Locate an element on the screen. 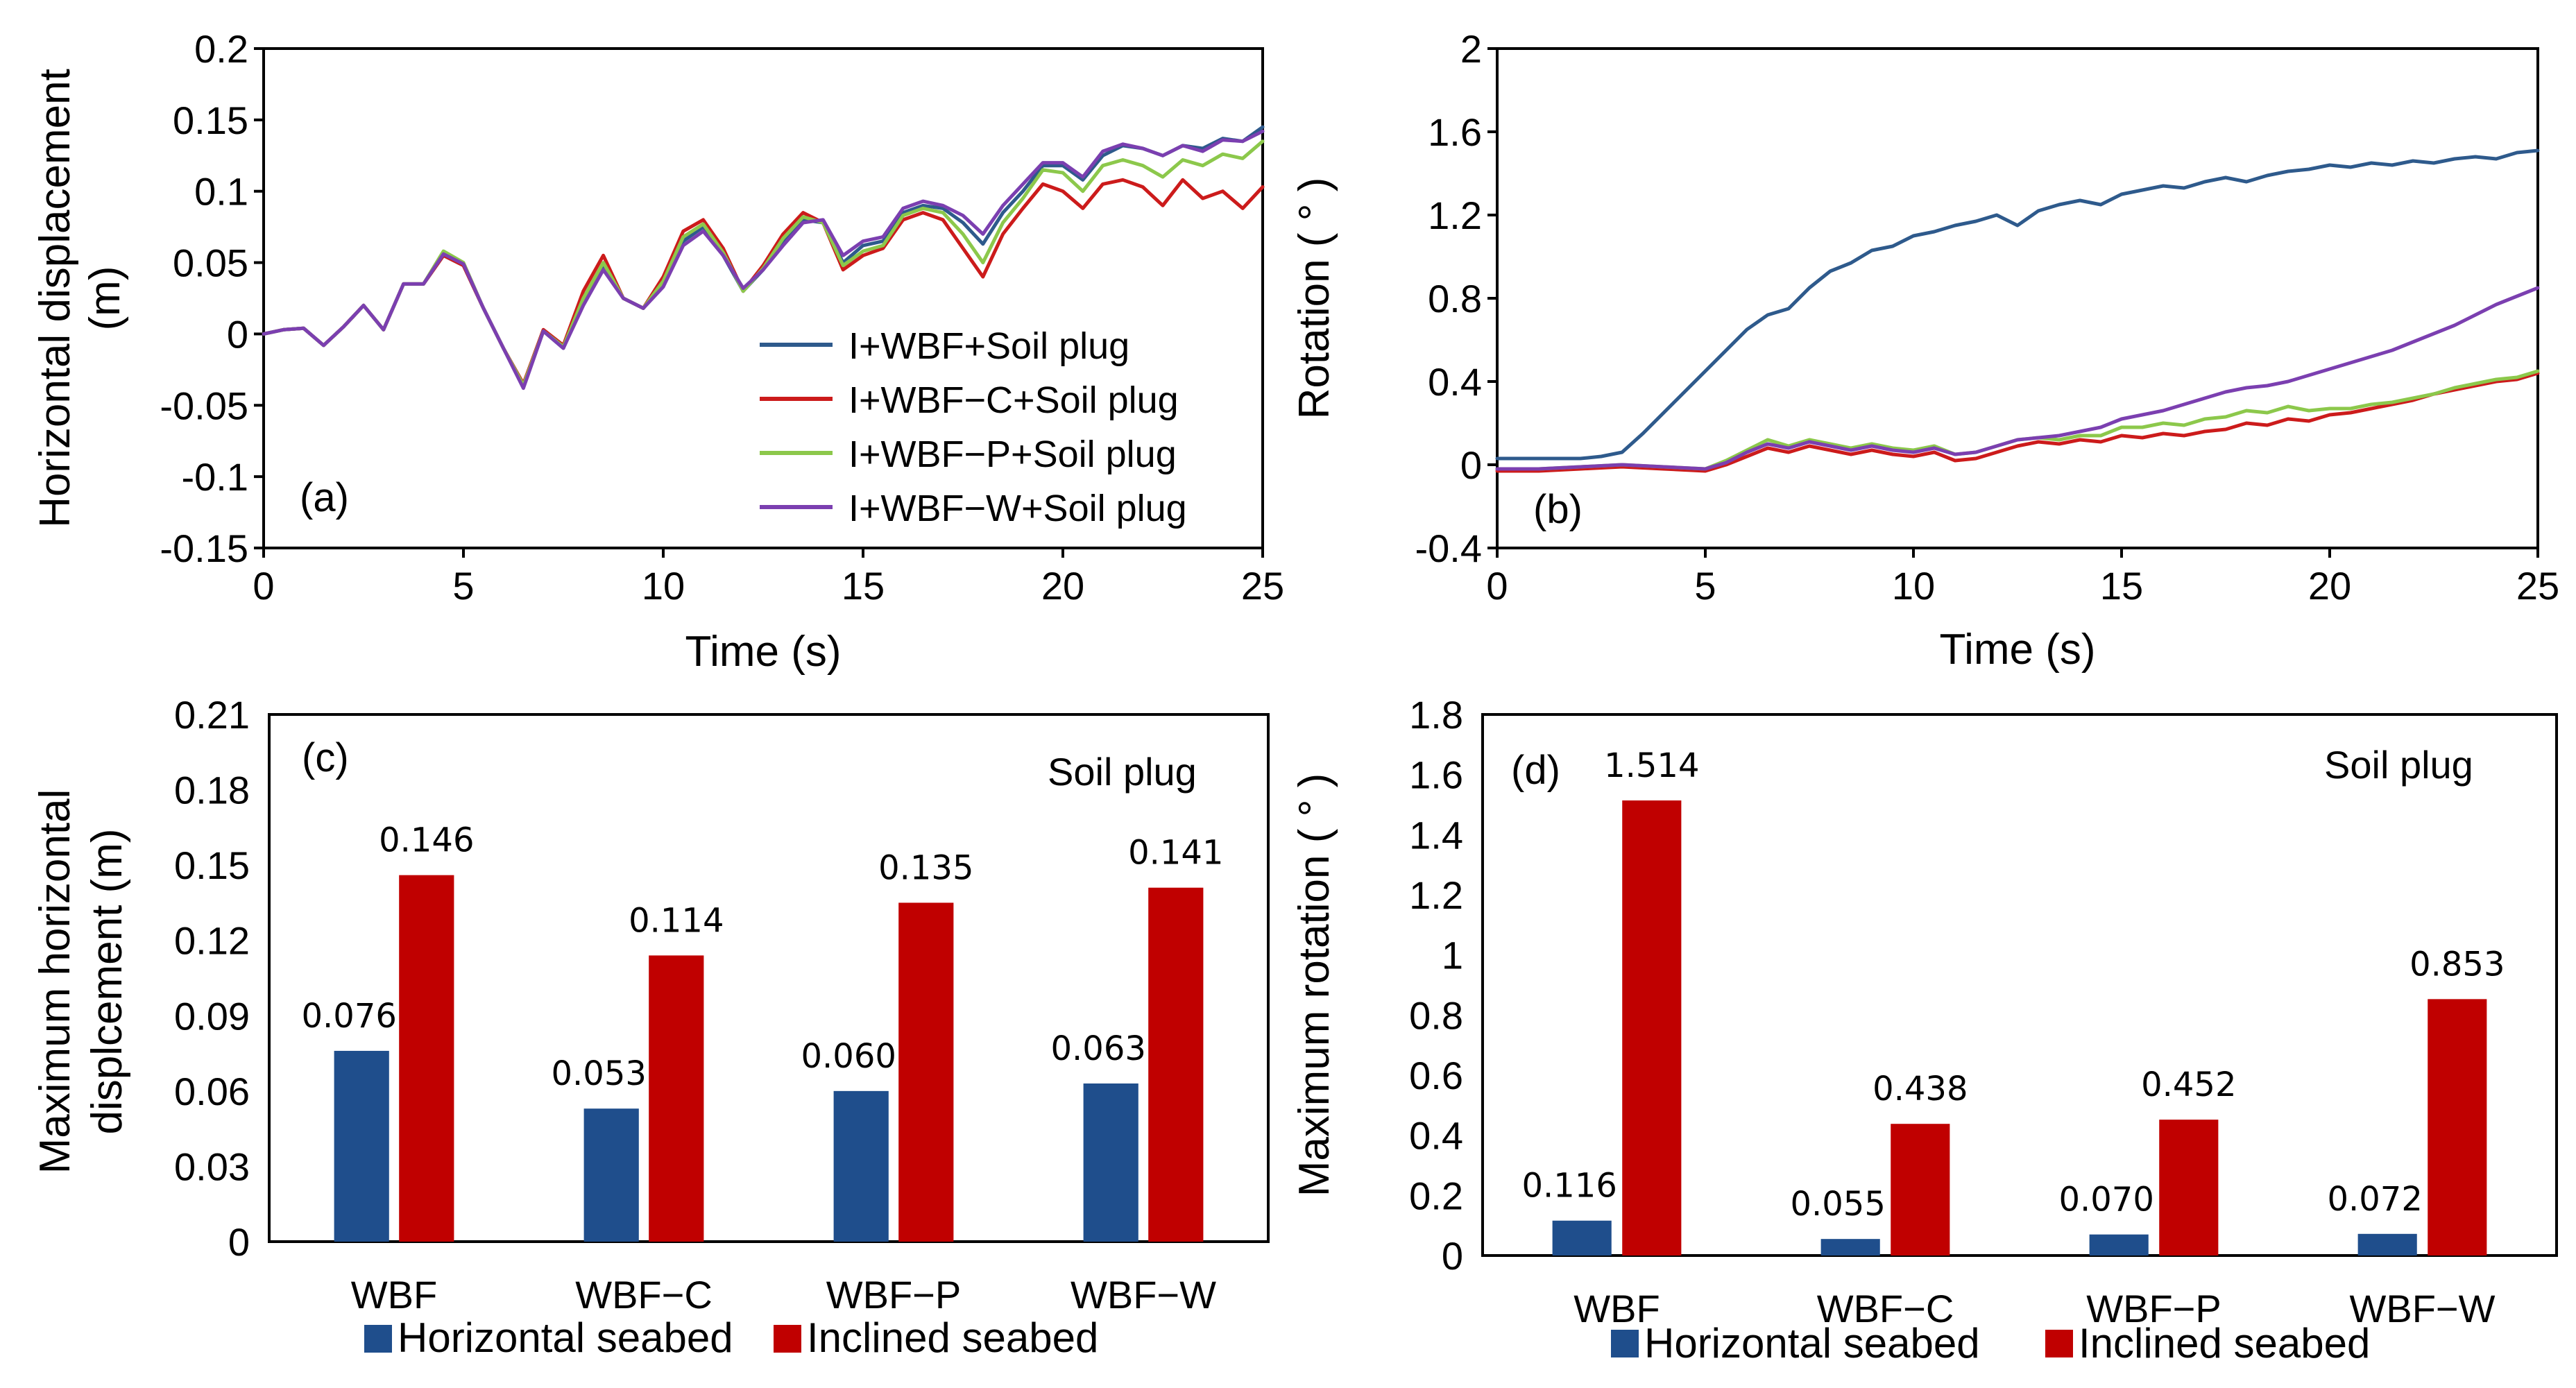  panel-c-y-axis-title-line1: Maximum horizontal is located at coordinates (55, 981).